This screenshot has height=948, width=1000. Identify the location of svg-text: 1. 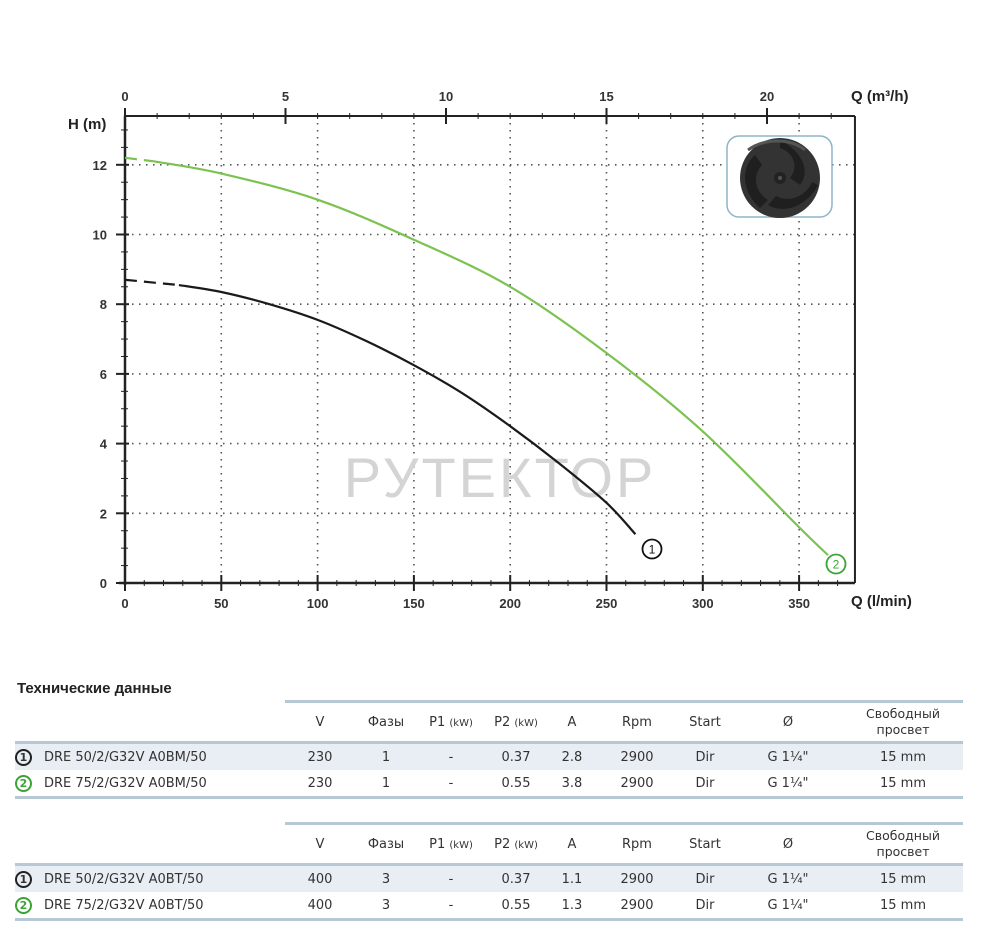
(652, 550).